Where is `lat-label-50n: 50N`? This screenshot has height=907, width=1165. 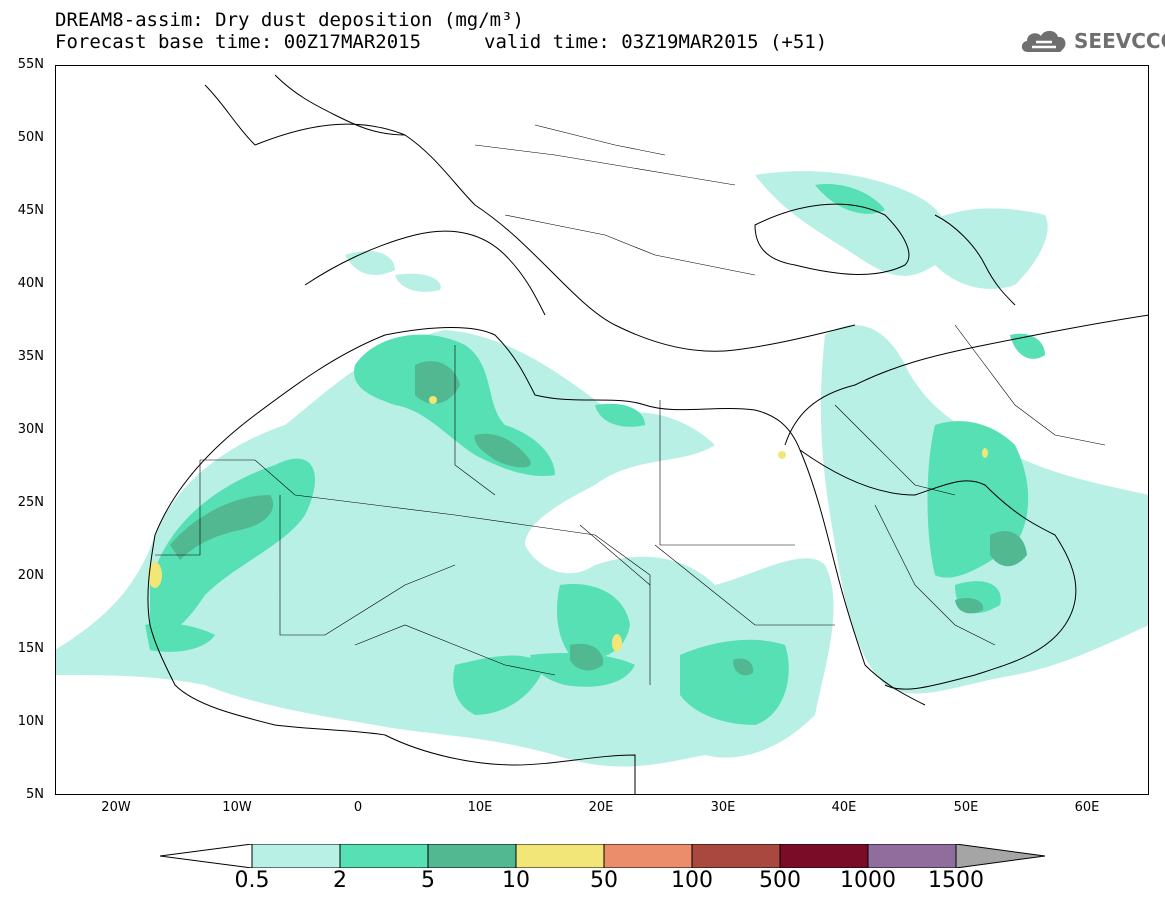
lat-label-50n: 50N is located at coordinates (30, 137).